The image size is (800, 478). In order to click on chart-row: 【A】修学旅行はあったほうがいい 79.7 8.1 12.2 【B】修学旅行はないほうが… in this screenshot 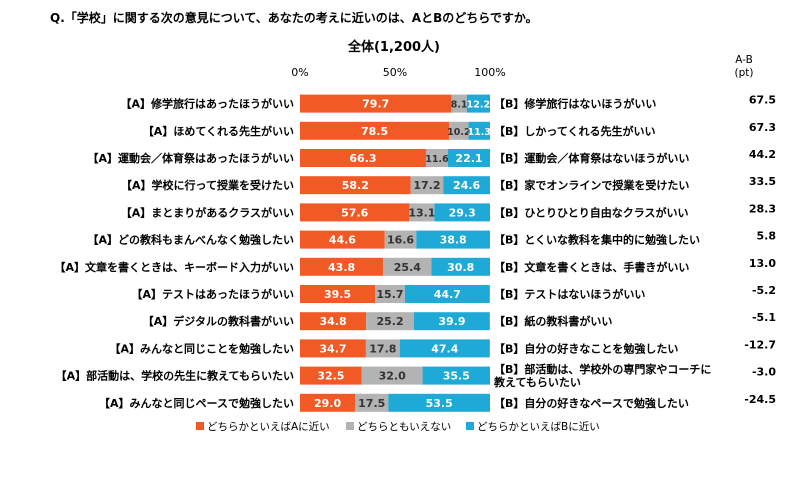, I will do `click(448, 103)`.